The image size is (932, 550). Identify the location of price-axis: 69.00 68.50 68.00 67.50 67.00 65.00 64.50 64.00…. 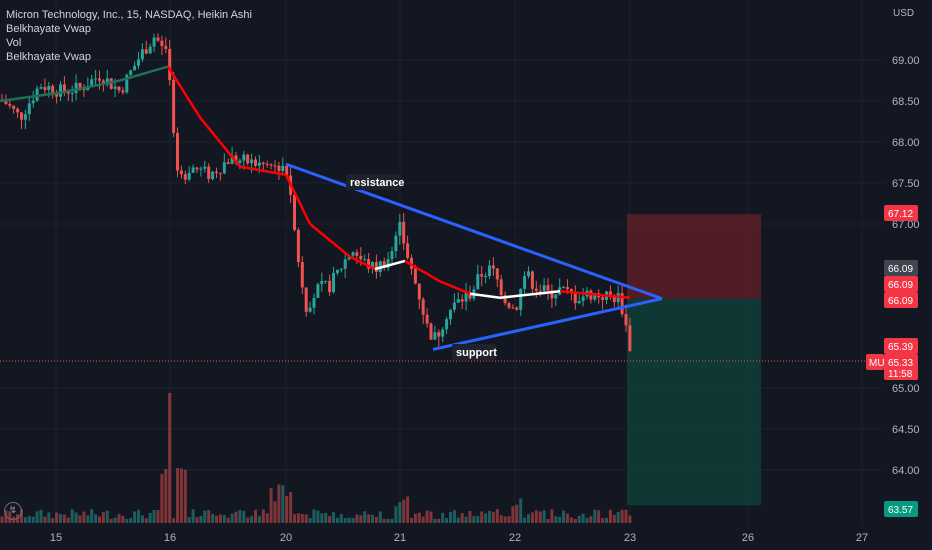
(899, 263).